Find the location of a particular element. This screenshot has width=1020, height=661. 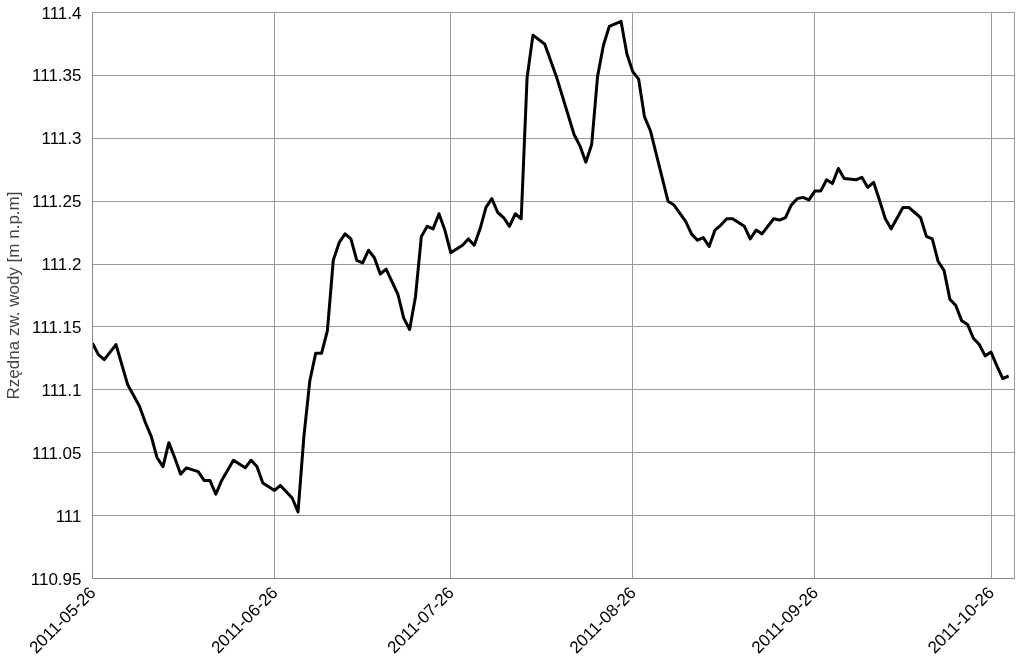

y-tick-label: 111.35 is located at coordinates (57, 76).